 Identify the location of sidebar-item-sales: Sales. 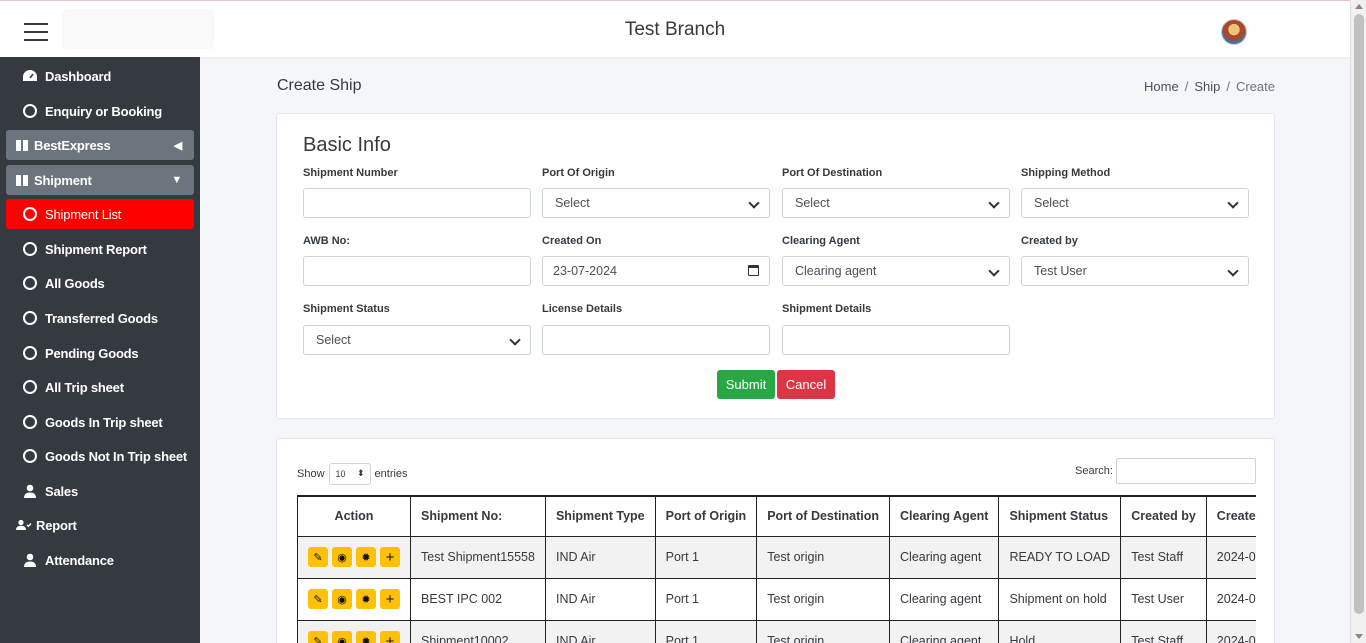
(100, 491).